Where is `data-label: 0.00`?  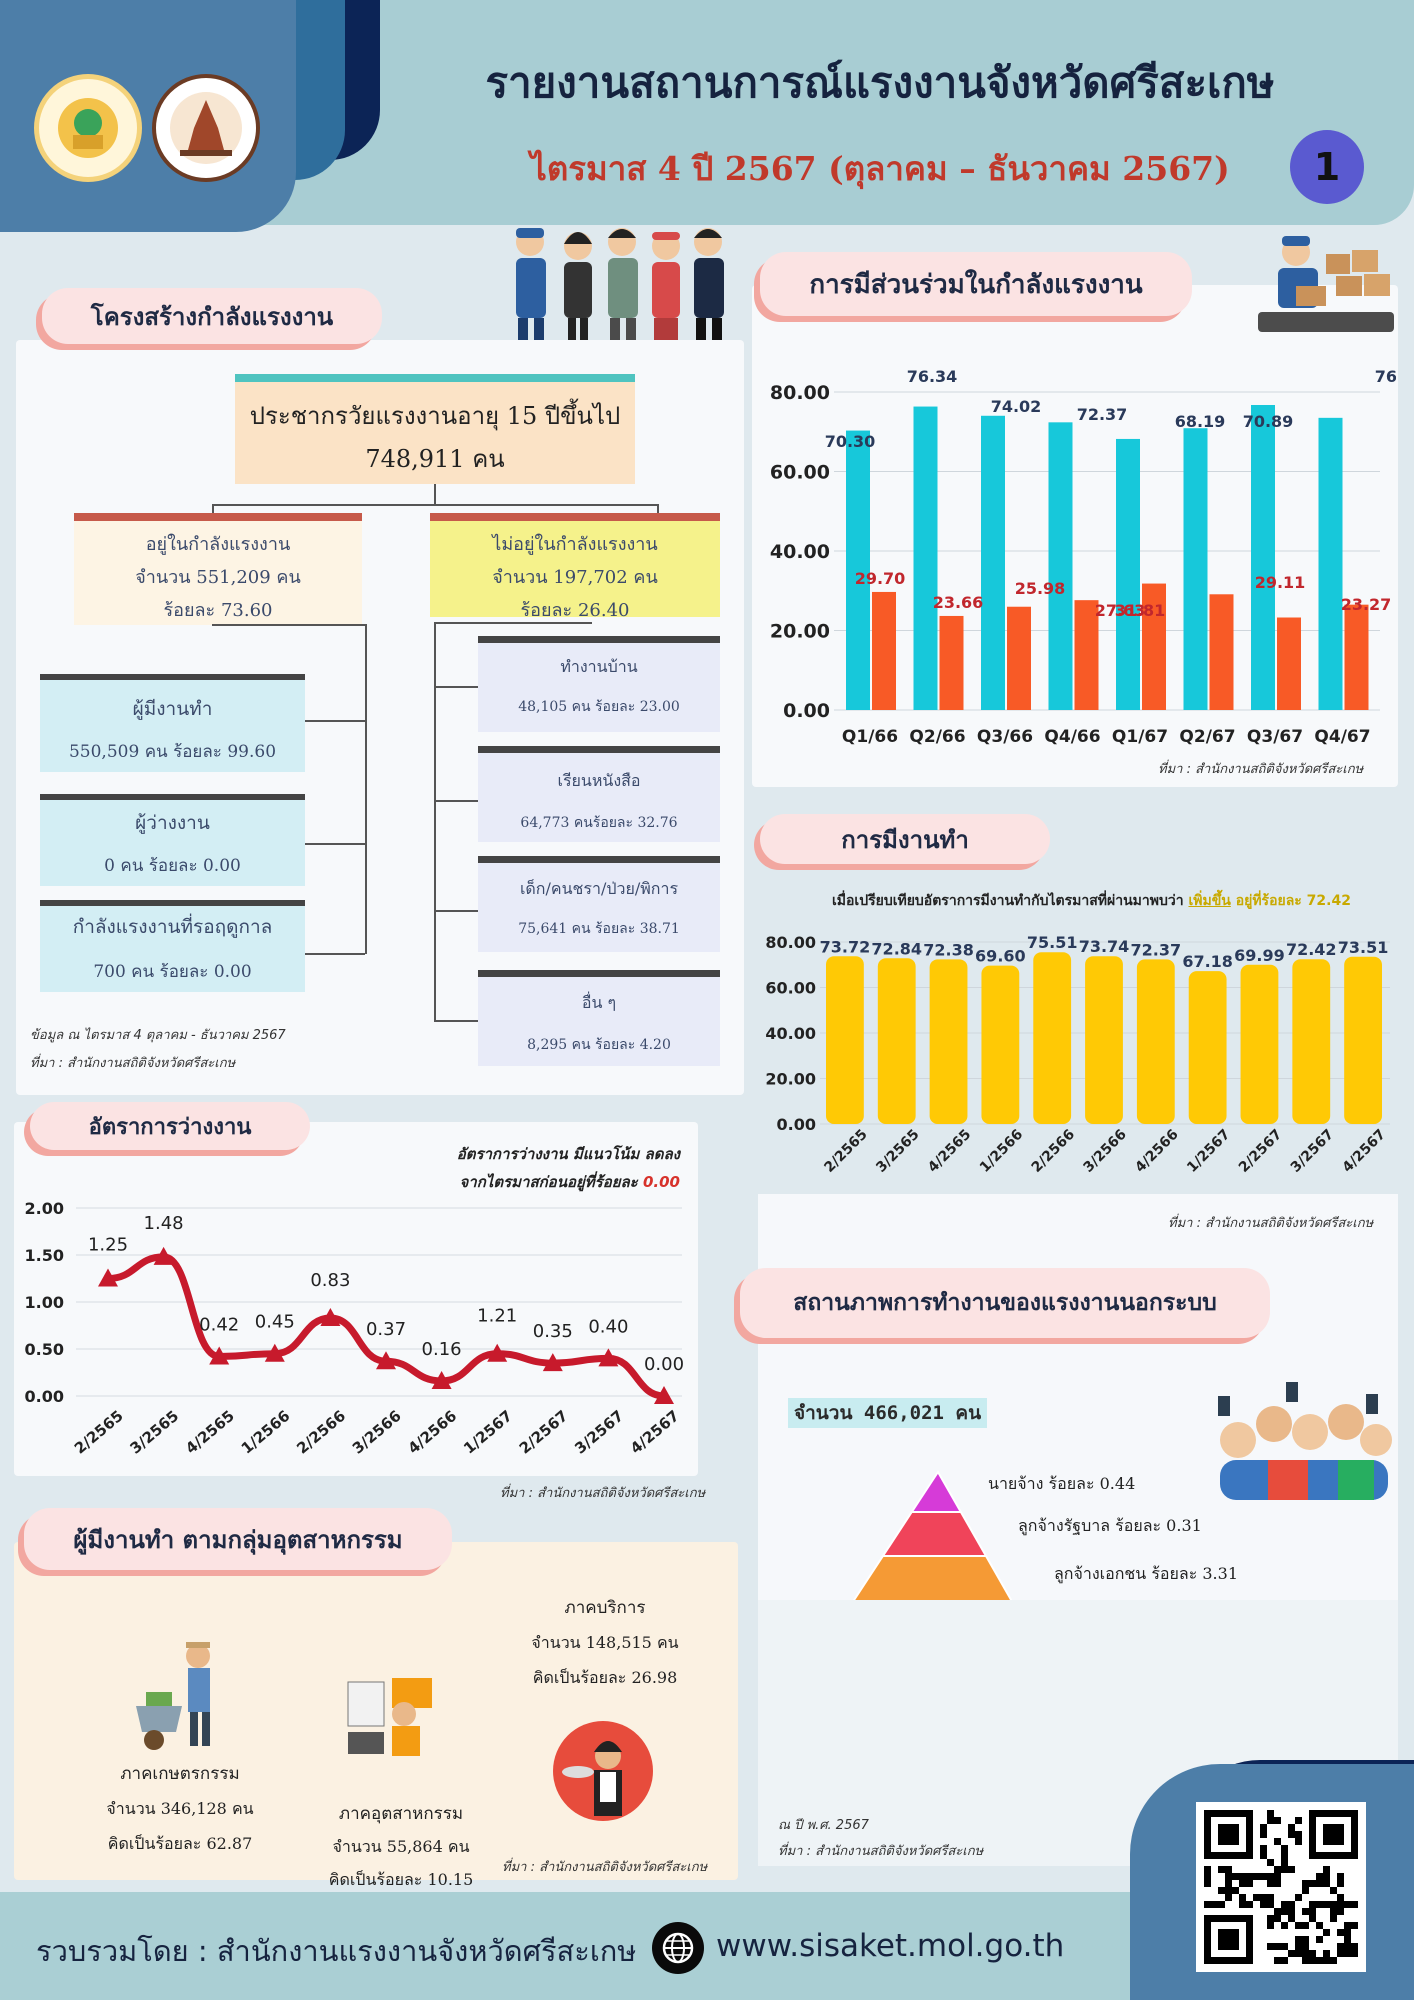
data-label: 0.00 is located at coordinates (664, 1364).